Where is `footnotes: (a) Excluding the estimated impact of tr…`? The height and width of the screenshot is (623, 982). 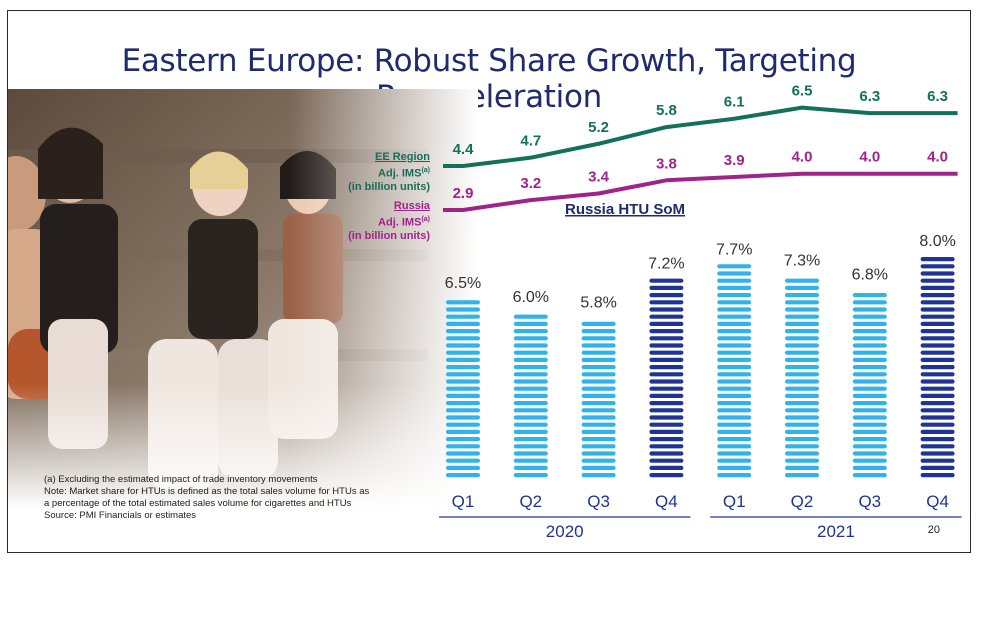 footnotes: (a) Excluding the estimated impact of tr… is located at coordinates (209, 498).